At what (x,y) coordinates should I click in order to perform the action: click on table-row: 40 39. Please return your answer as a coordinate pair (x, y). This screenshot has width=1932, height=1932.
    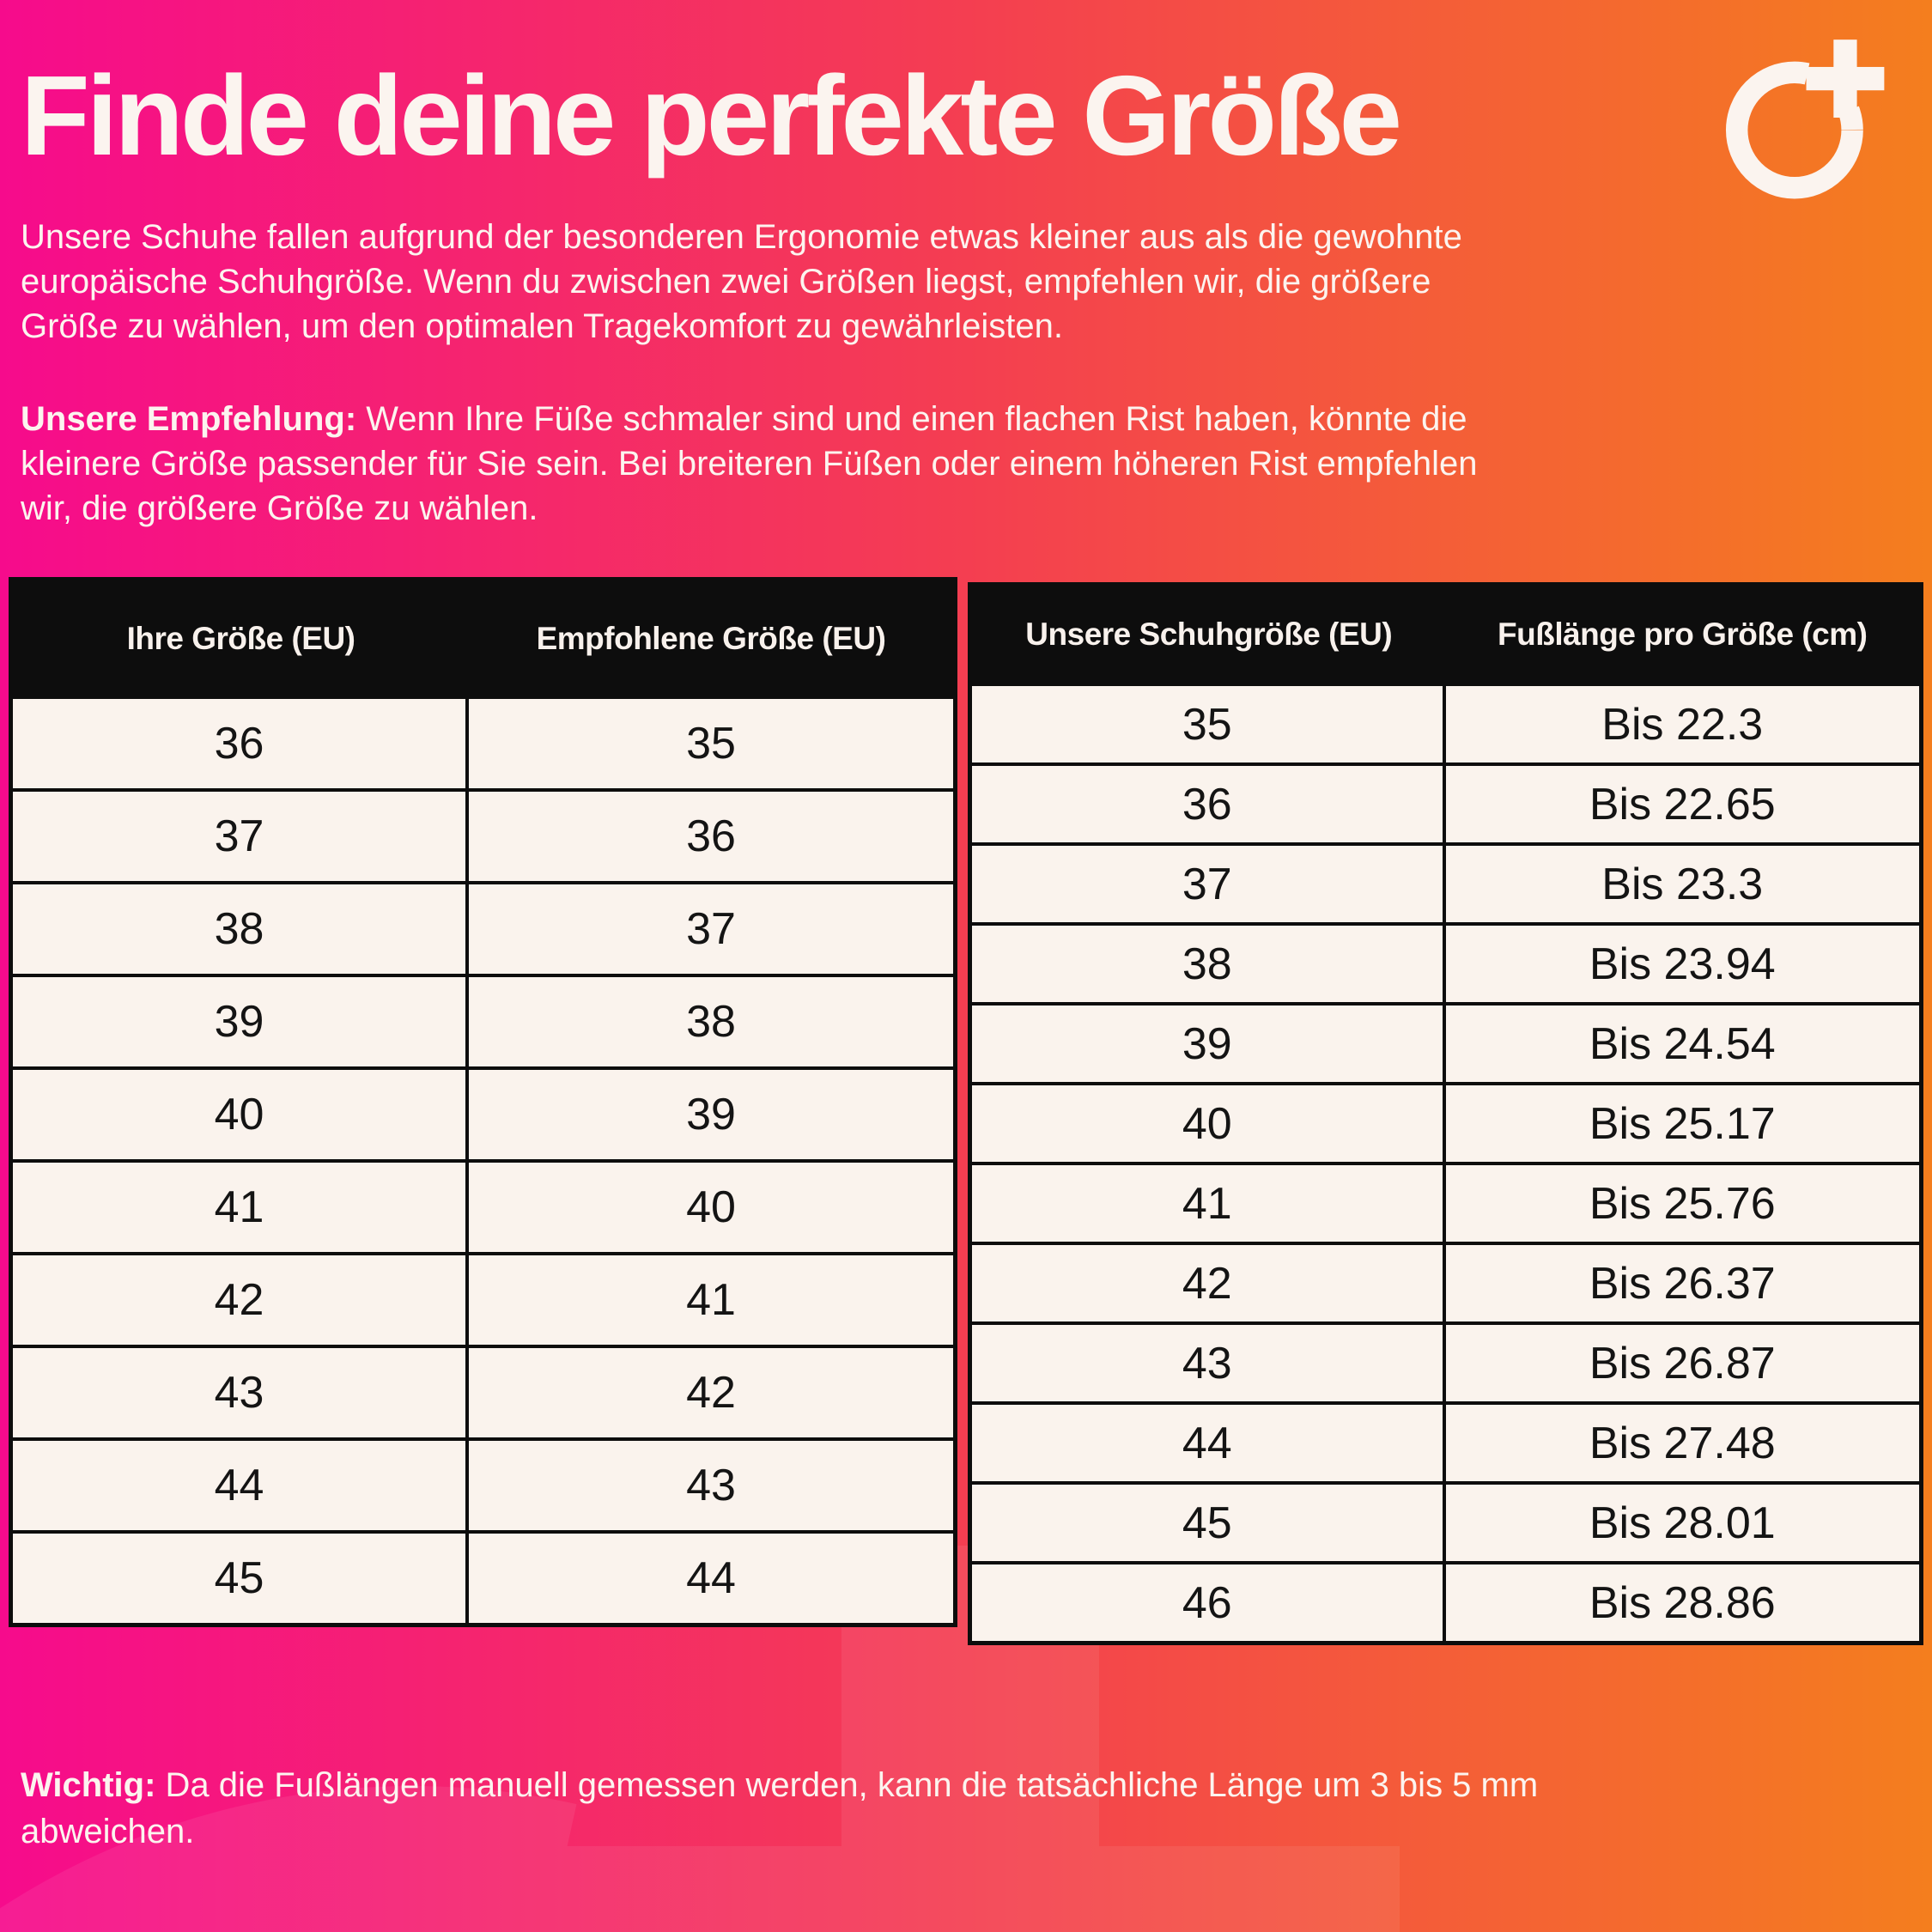
    Looking at the image, I should click on (483, 1112).